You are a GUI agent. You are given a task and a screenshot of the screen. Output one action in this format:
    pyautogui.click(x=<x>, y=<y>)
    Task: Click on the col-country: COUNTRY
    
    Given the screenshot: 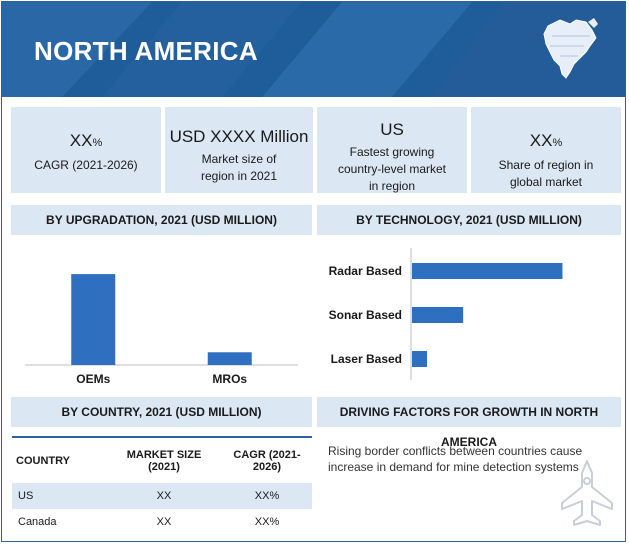 What is the action you would take?
    pyautogui.click(x=43, y=461)
    